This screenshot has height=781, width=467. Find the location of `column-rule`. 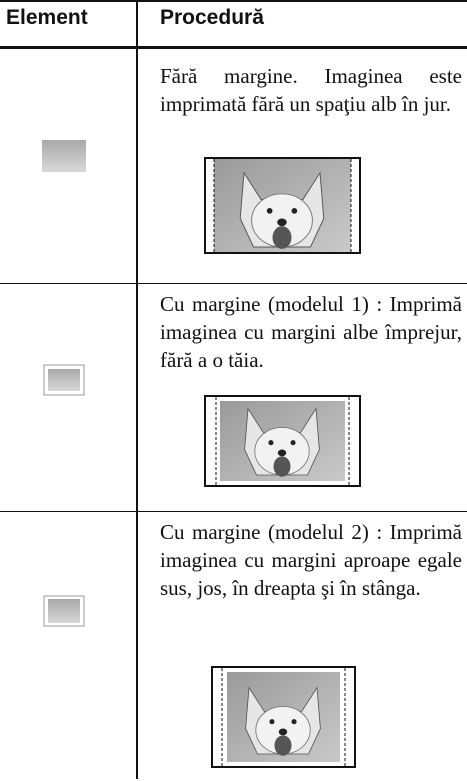

column-rule is located at coordinates (137, 389).